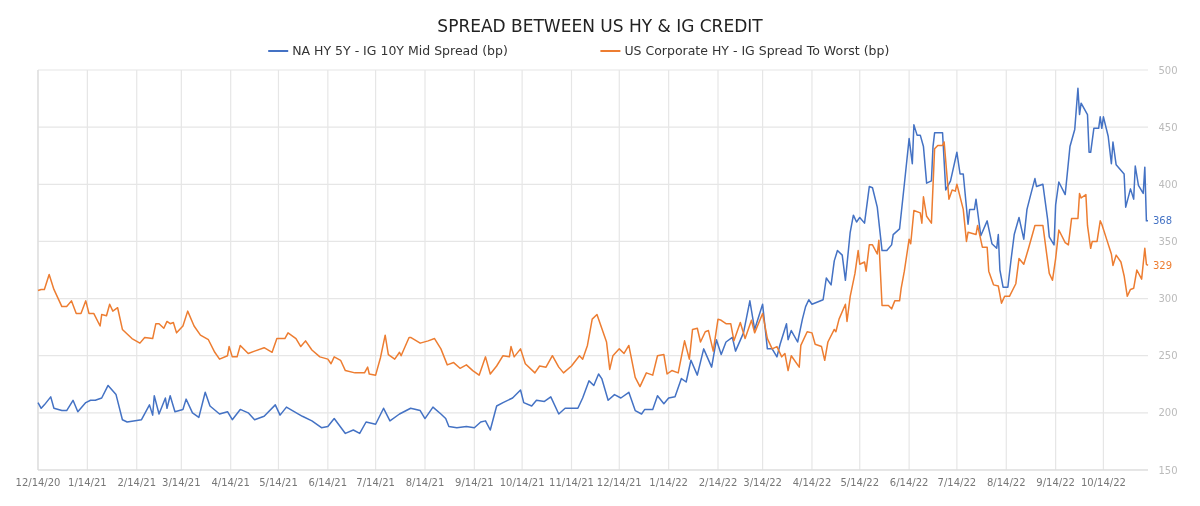  What do you see at coordinates (375, 482) in the screenshot?
I see `x-tick-label: 7/14/21` at bounding box center [375, 482].